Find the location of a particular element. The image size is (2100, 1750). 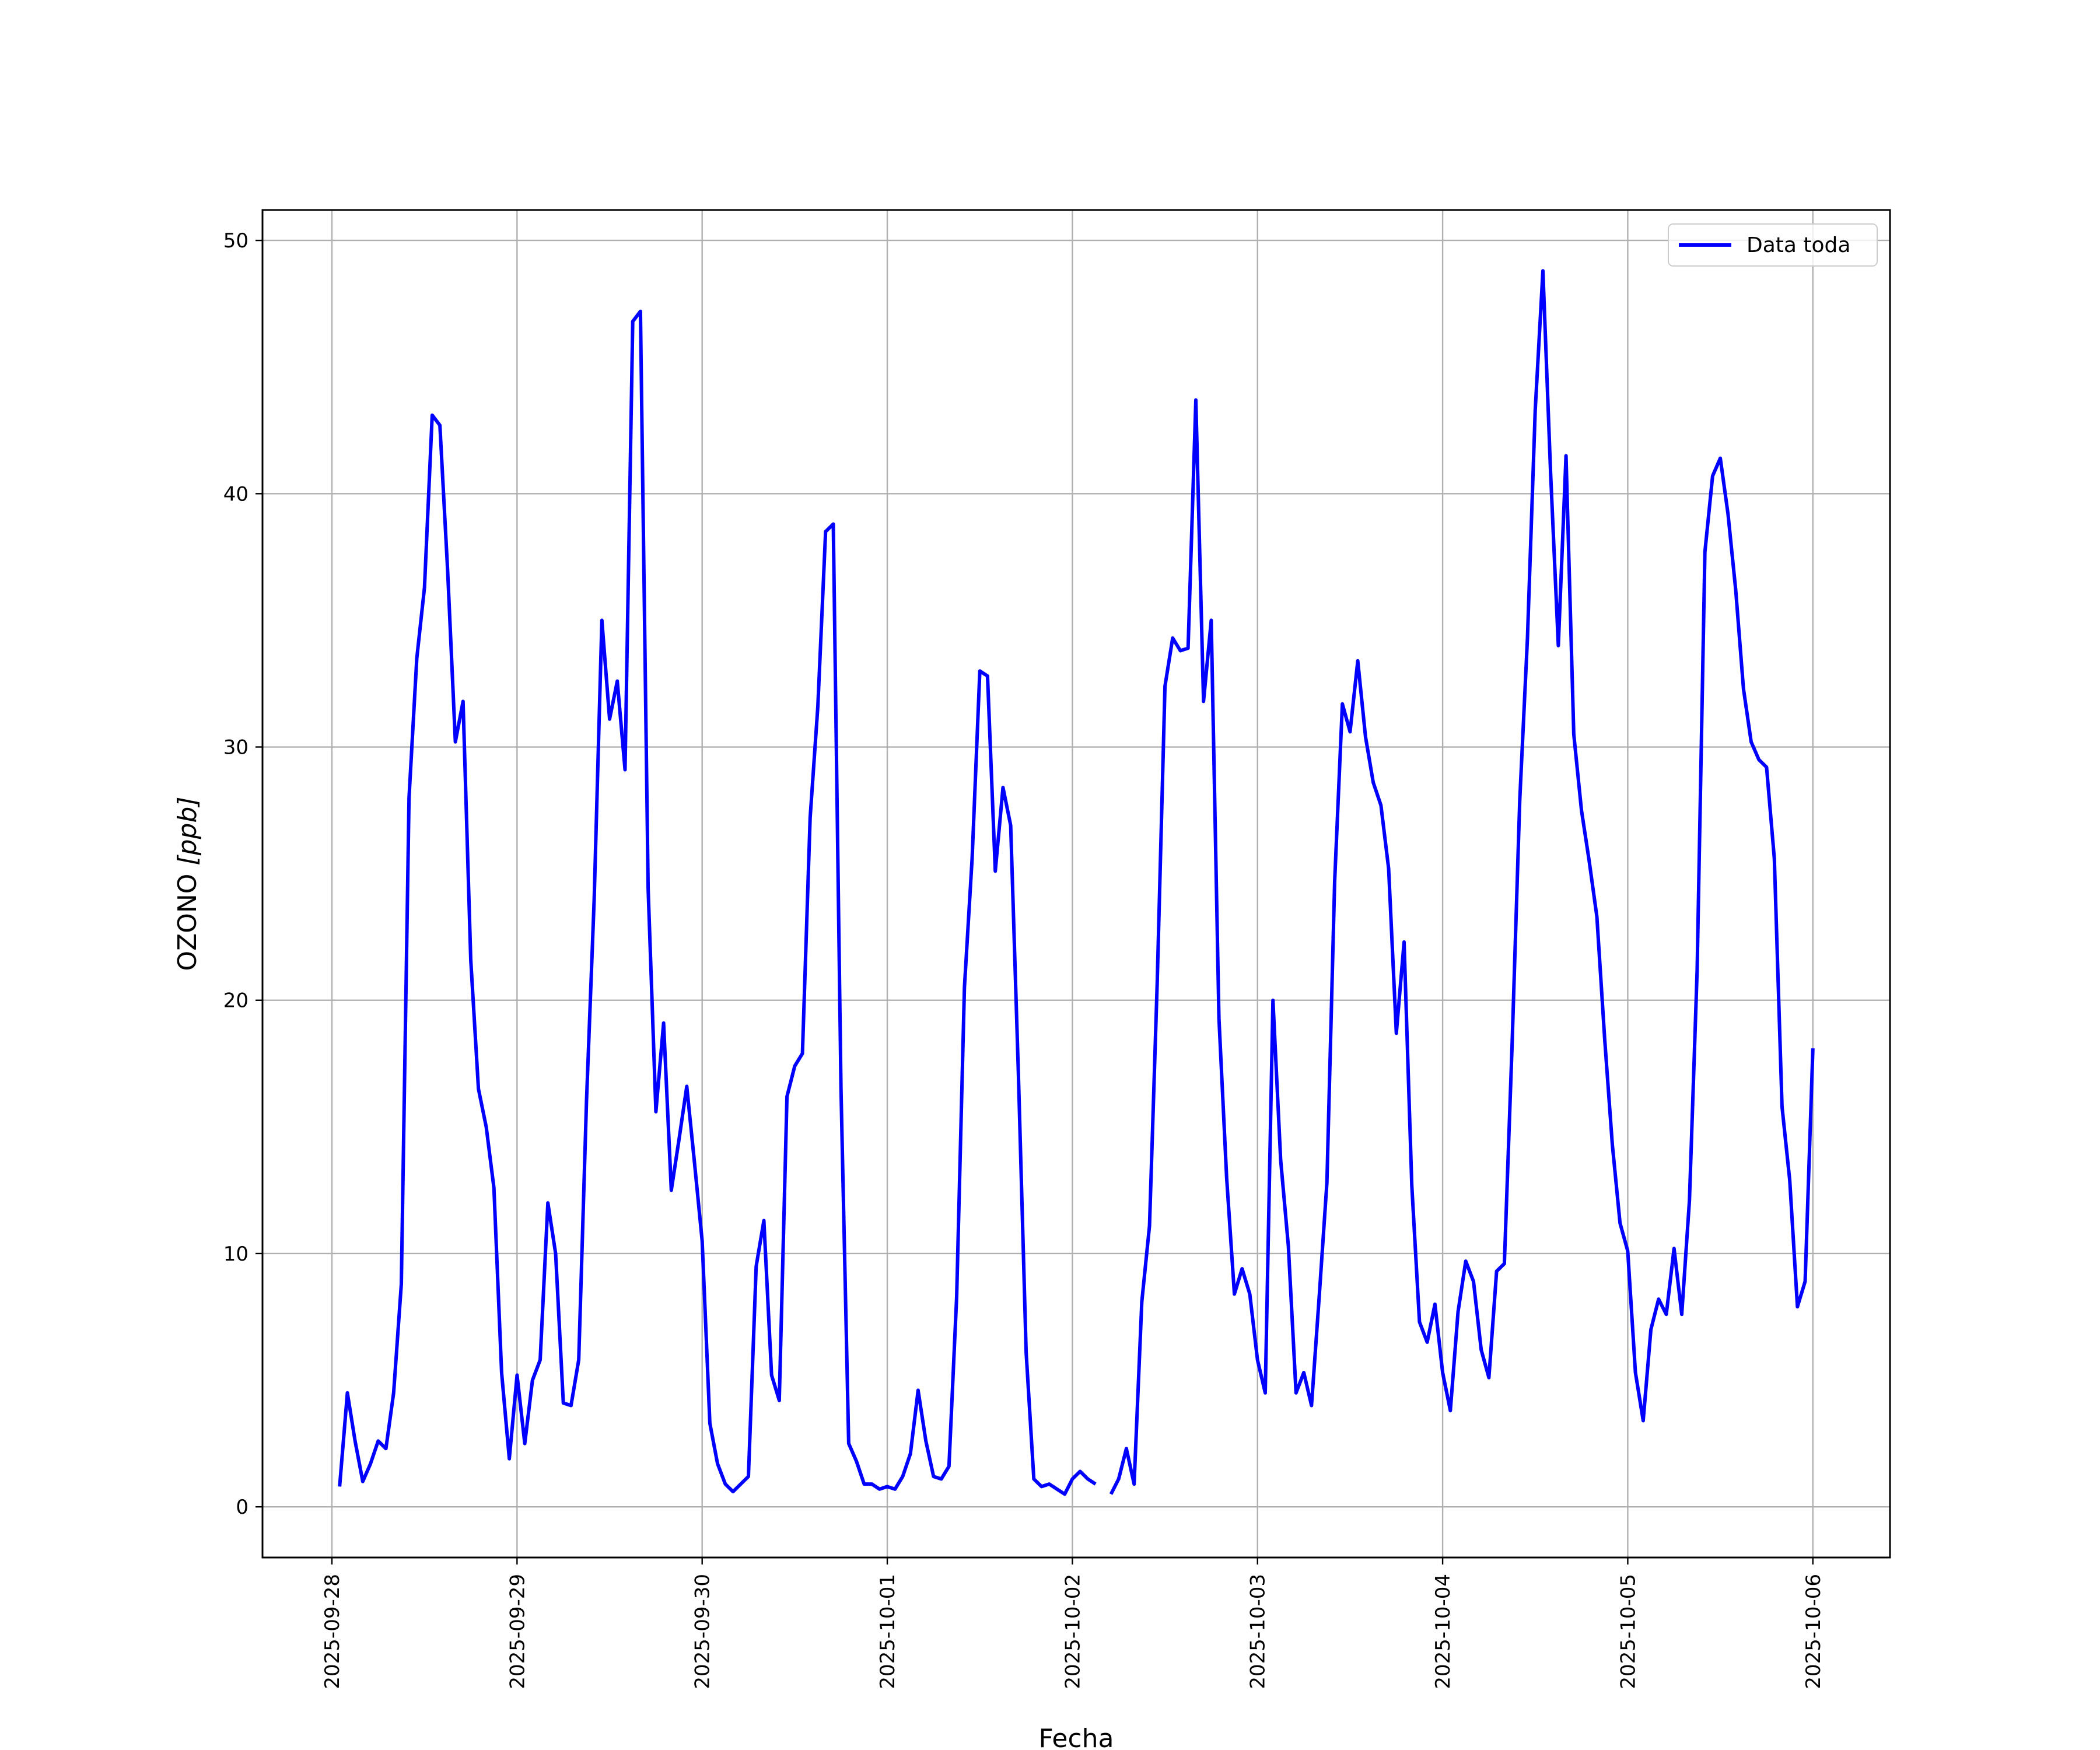

y-axis-ticks: 0 10 20 30 40 50 is located at coordinates (242, 874).